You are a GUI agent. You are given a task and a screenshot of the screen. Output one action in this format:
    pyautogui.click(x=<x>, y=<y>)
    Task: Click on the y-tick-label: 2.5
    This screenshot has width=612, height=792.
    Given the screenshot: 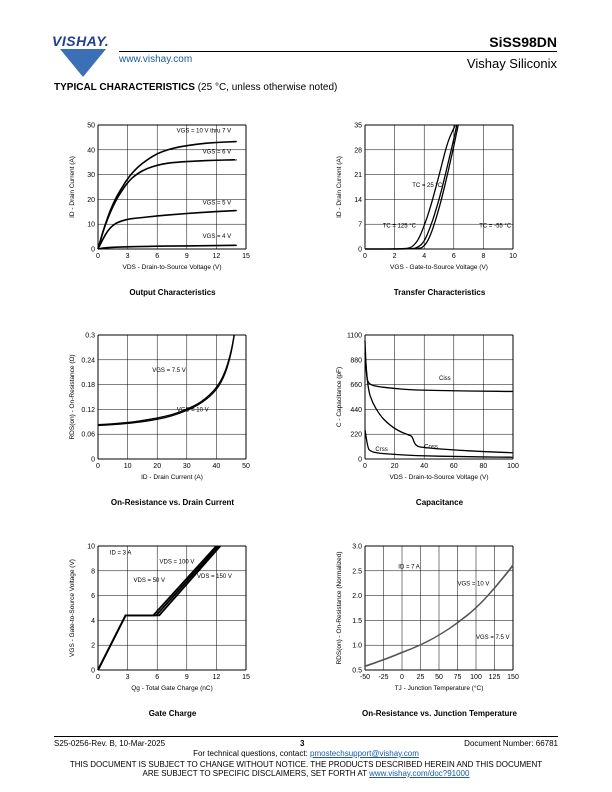 What is the action you would take?
    pyautogui.click(x=357, y=571)
    